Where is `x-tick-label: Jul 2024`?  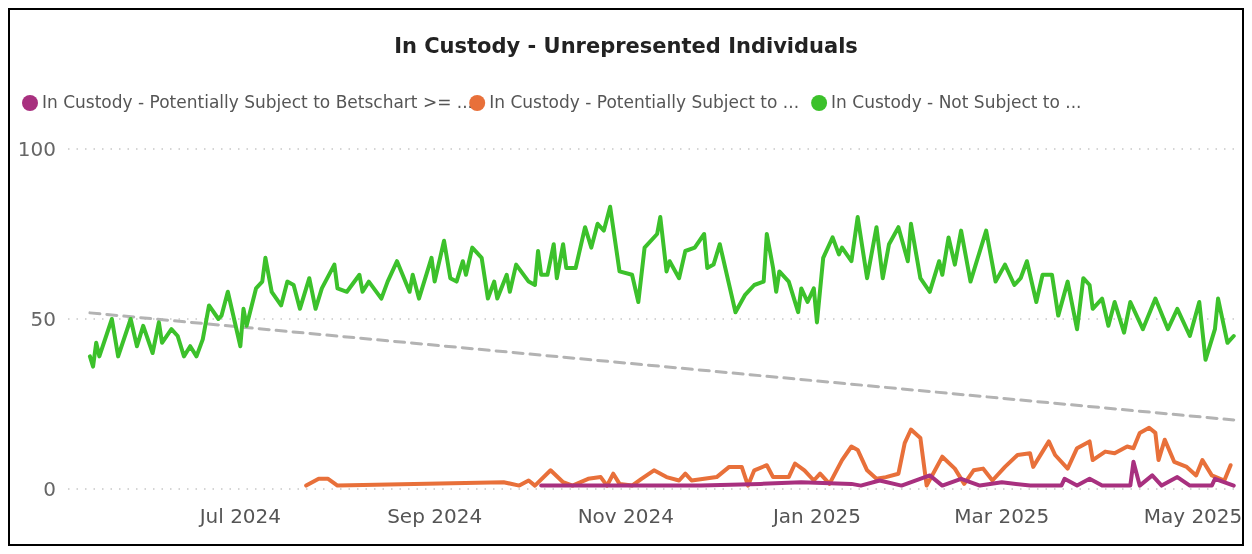 x-tick-label: Jul 2024 is located at coordinates (239, 516).